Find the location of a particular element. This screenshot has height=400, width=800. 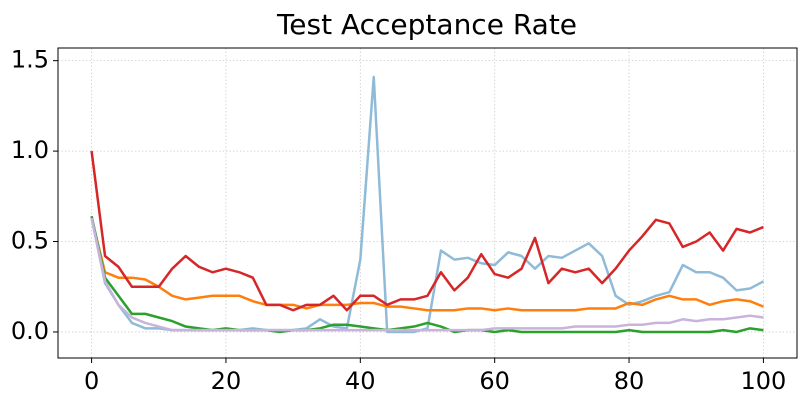

y-tick-label: 1.0 is located at coordinates (30, 150).